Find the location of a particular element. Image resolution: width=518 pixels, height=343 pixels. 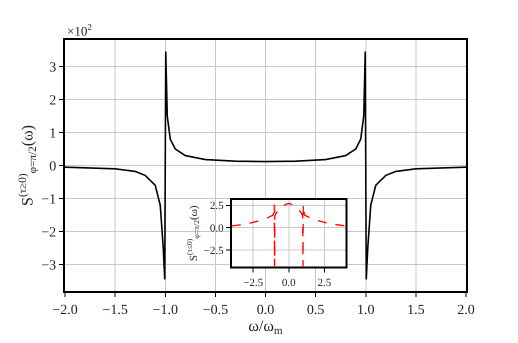

x-tick-label: 2.0 is located at coordinates (466, 310).